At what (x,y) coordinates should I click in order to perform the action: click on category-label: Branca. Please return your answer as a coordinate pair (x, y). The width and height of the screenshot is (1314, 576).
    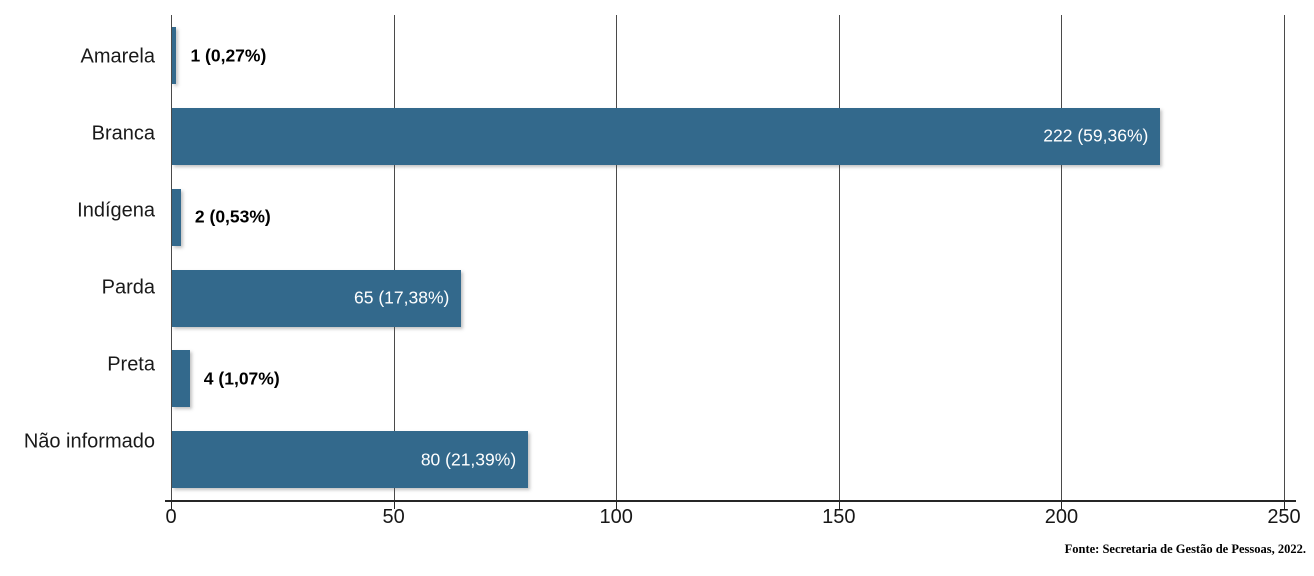
    Looking at the image, I should click on (123, 133).